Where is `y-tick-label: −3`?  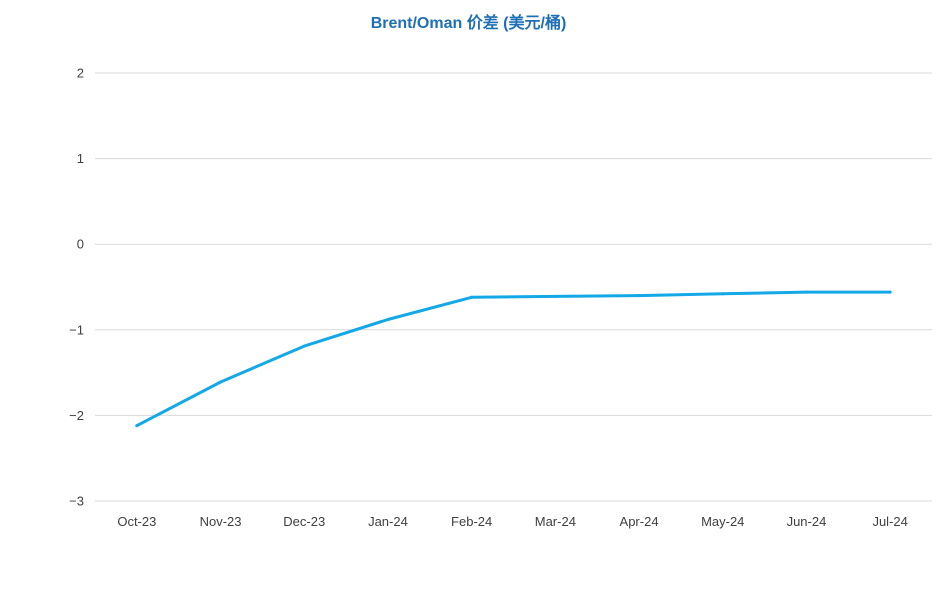 y-tick-label: −3 is located at coordinates (76, 501).